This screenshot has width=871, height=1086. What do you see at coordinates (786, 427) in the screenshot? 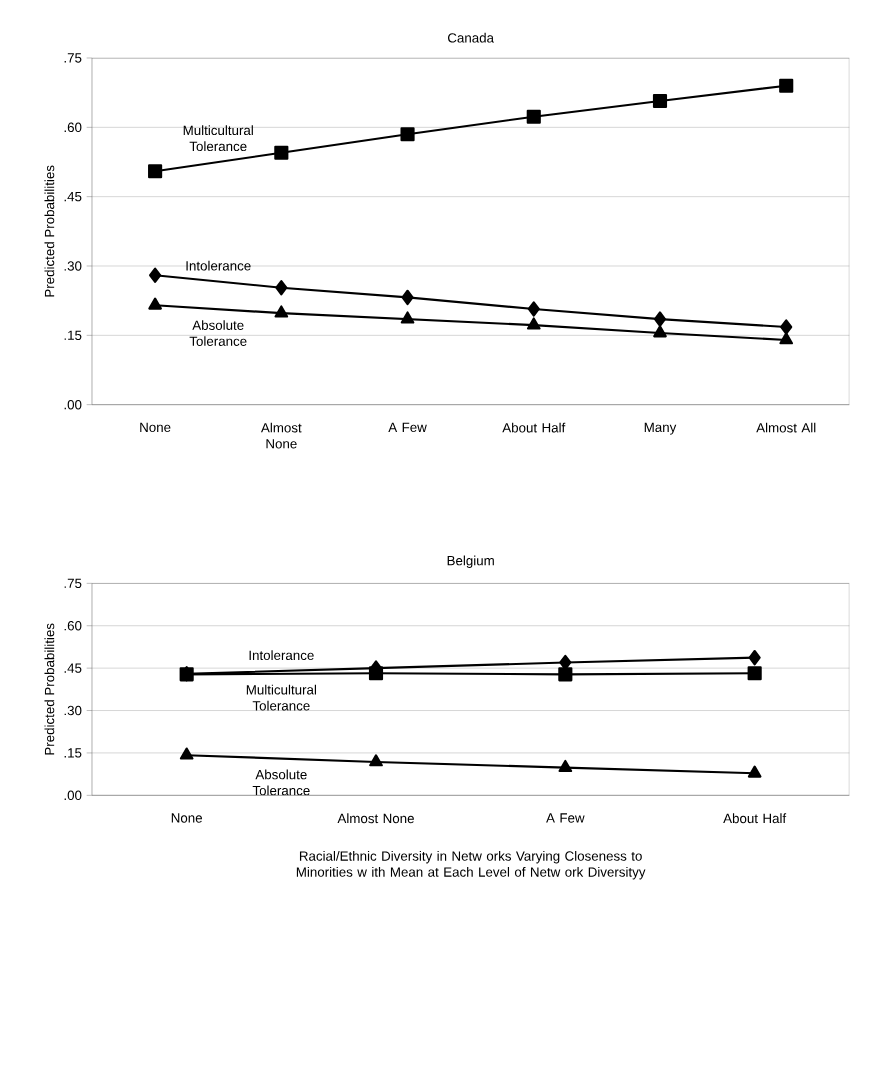
I see `x-tick-label: Almost All` at bounding box center [786, 427].